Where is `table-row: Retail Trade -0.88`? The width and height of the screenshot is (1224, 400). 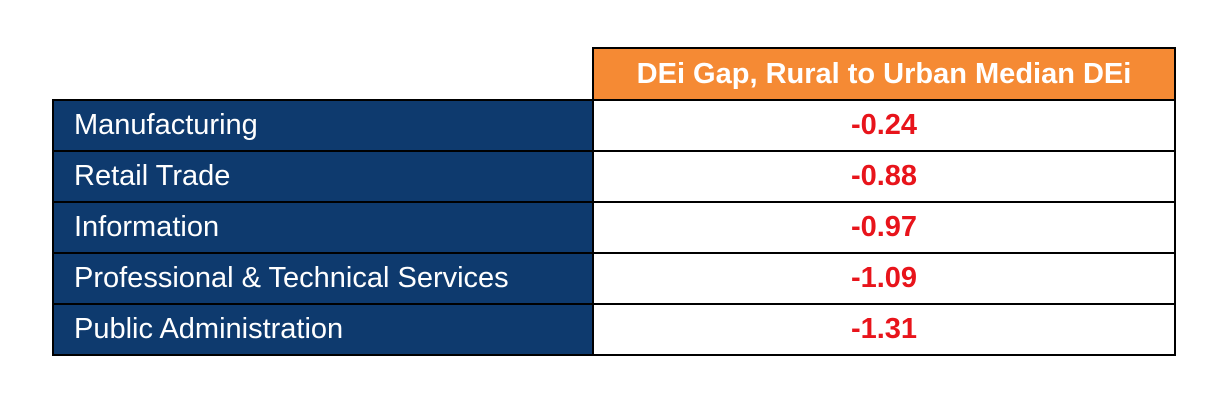
table-row: Retail Trade -0.88 is located at coordinates (614, 176).